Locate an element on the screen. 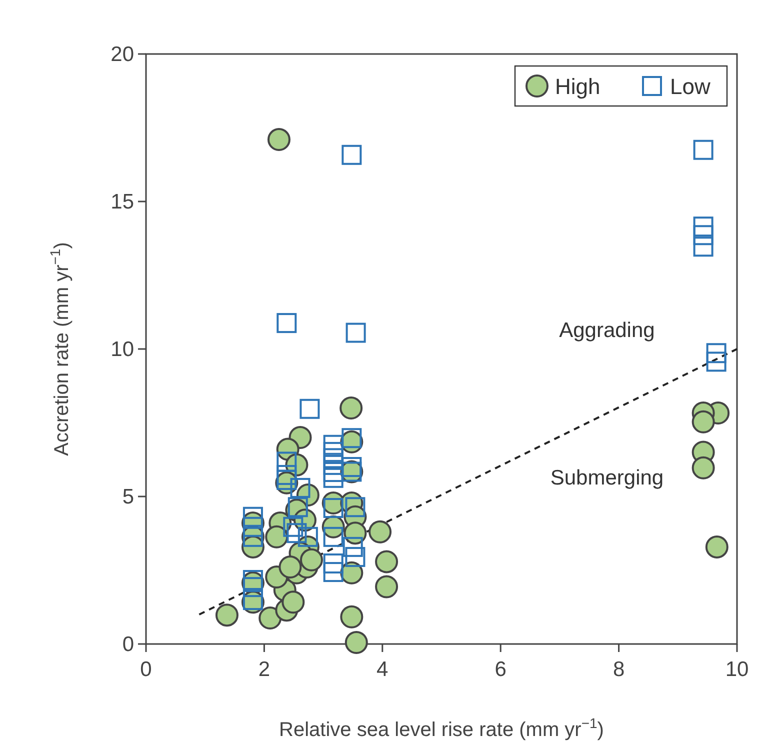 The height and width of the screenshot is (751, 783). x-axis-title: Relative sea level rise rate (mm yr$^{−1}$) is located at coordinates (441, 728).